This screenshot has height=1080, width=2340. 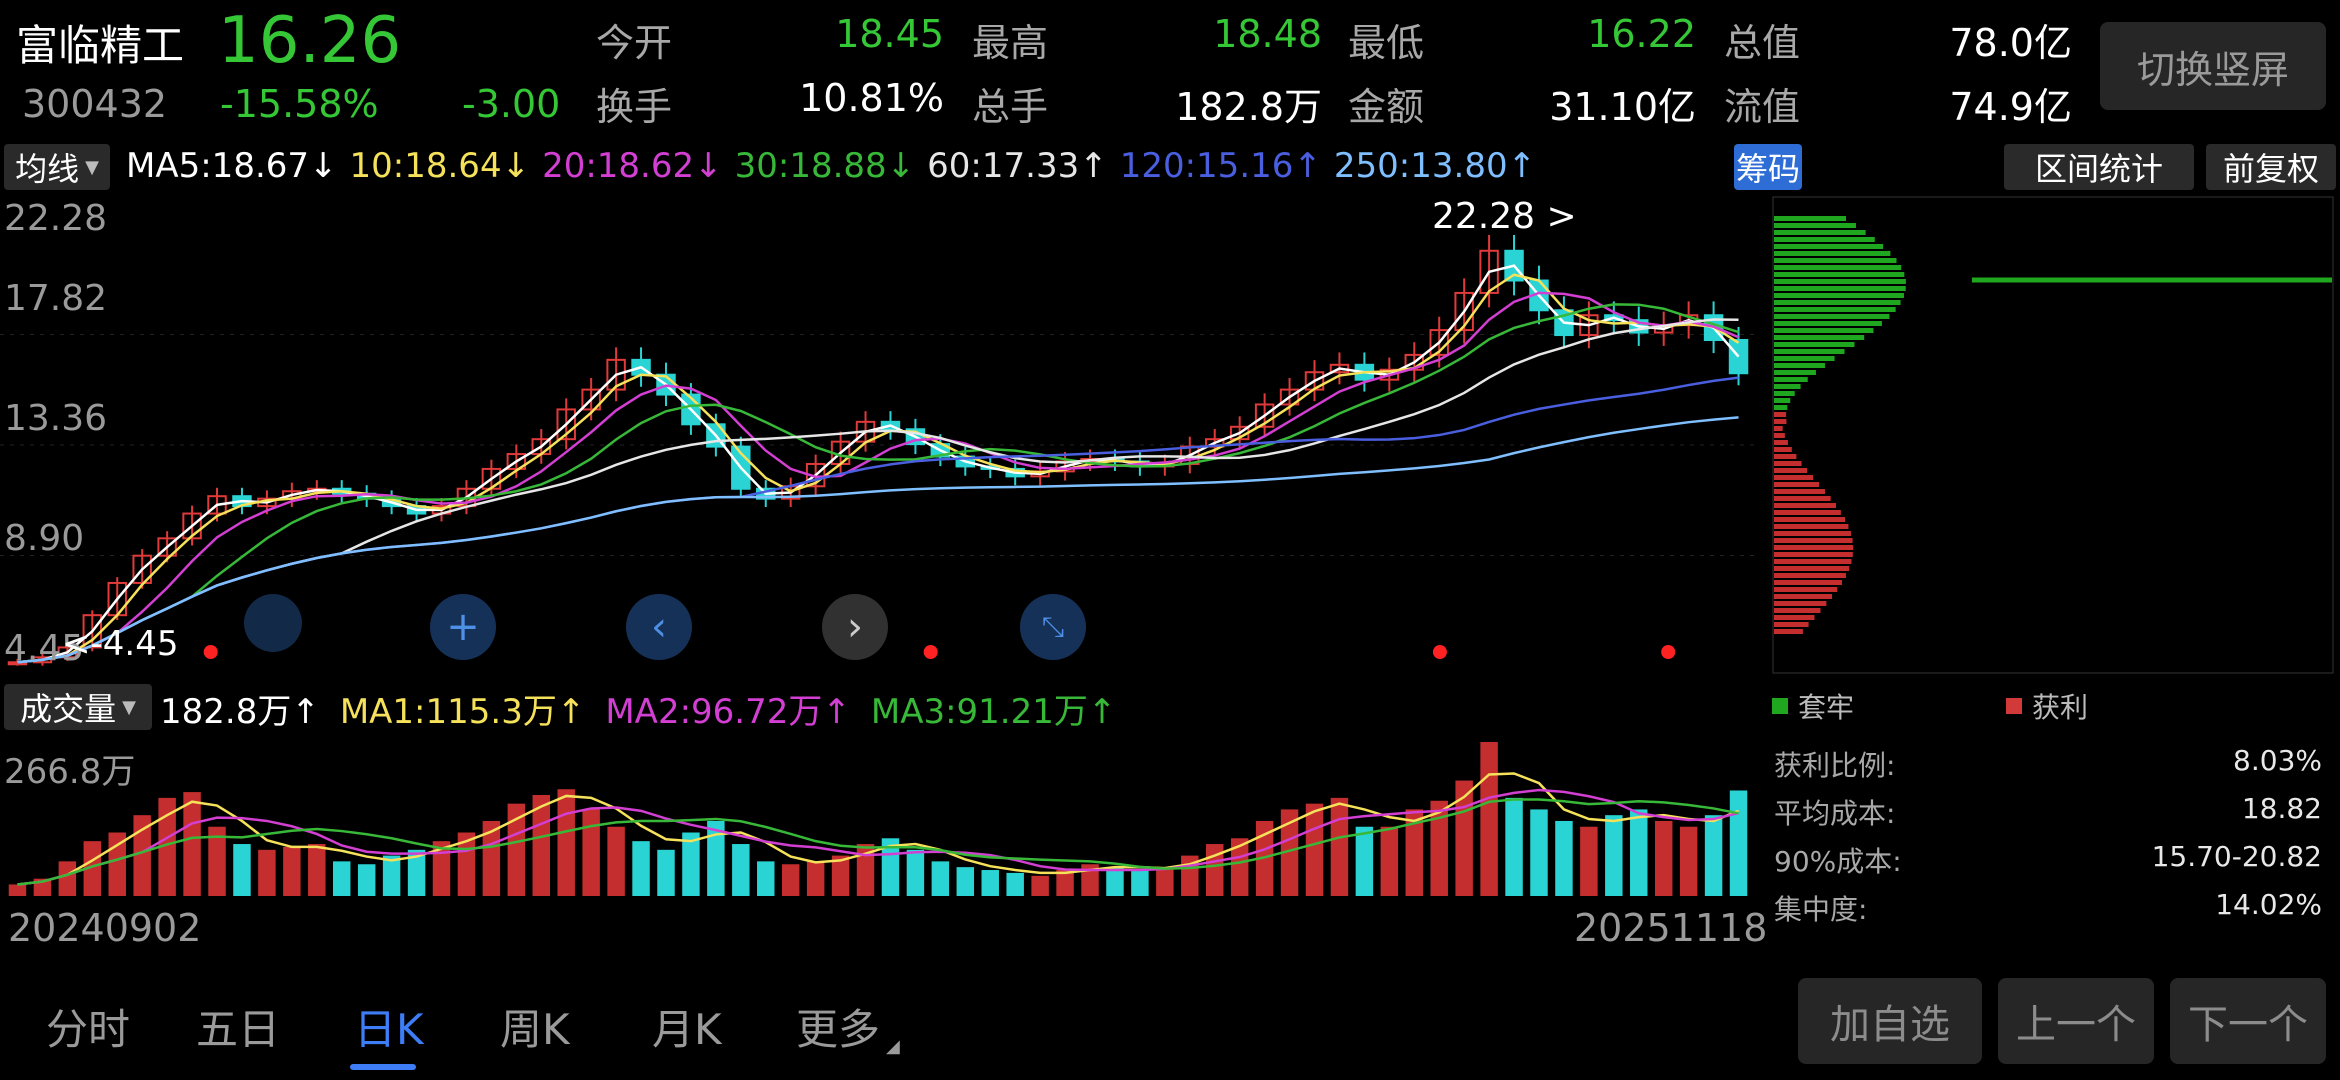 I want to click on tab-3: 周K, so click(x=535, y=1029).